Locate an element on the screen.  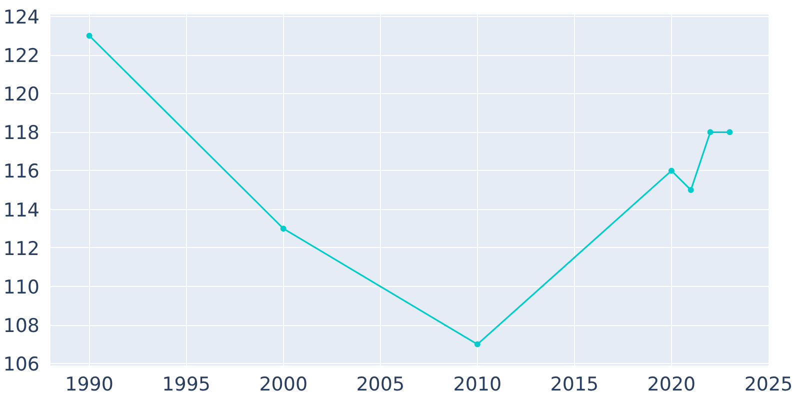
y-tick-label: 124 is located at coordinates (21, 17).